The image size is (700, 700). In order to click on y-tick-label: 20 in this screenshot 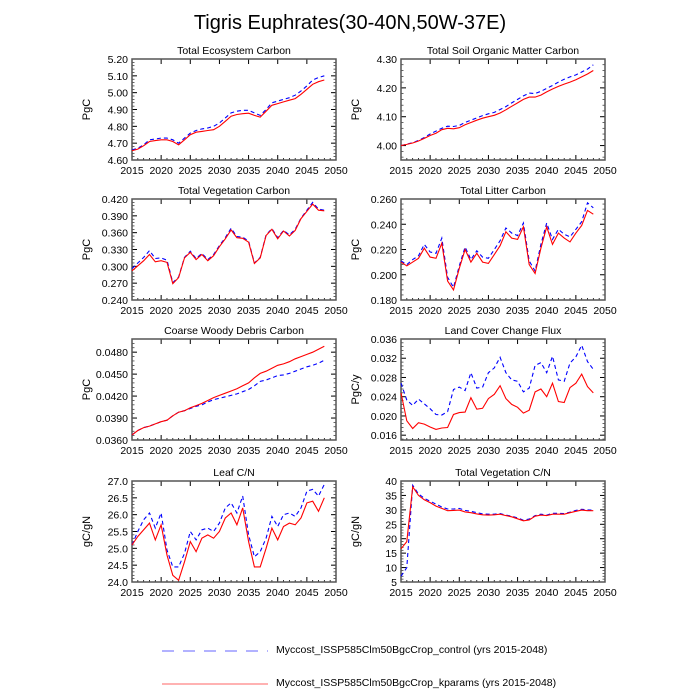, I will do `click(391, 540)`.